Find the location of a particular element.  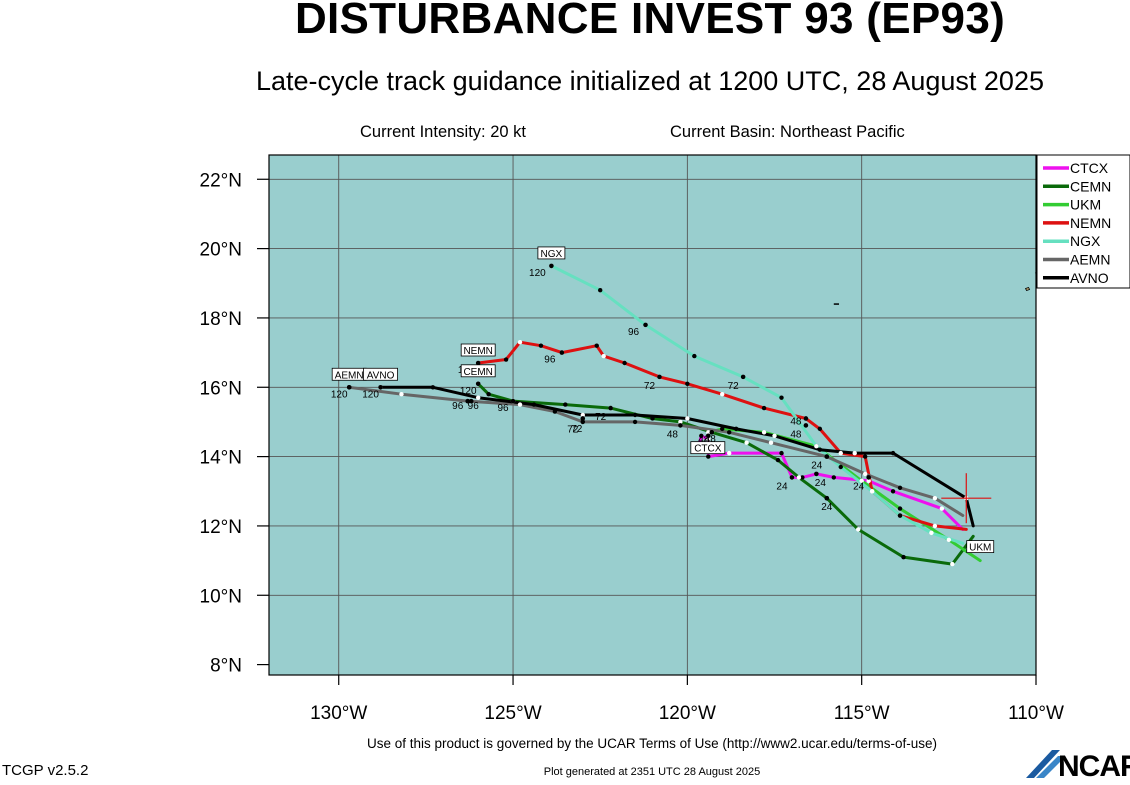

y-tick-label: 18°N is located at coordinates (221, 319).